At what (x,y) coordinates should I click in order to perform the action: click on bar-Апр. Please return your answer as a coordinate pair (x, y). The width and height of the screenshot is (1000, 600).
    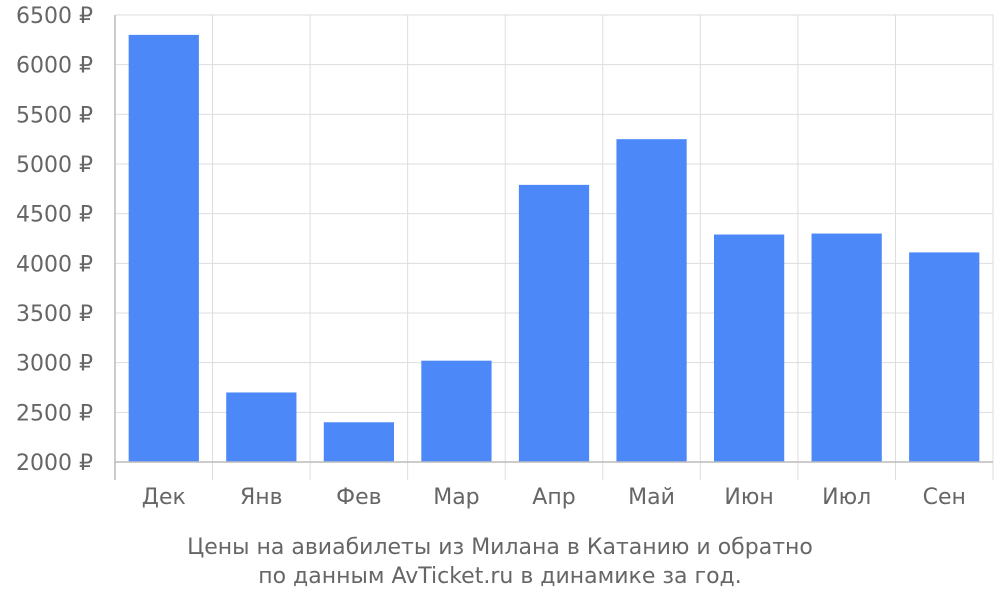
    Looking at the image, I should click on (554, 323).